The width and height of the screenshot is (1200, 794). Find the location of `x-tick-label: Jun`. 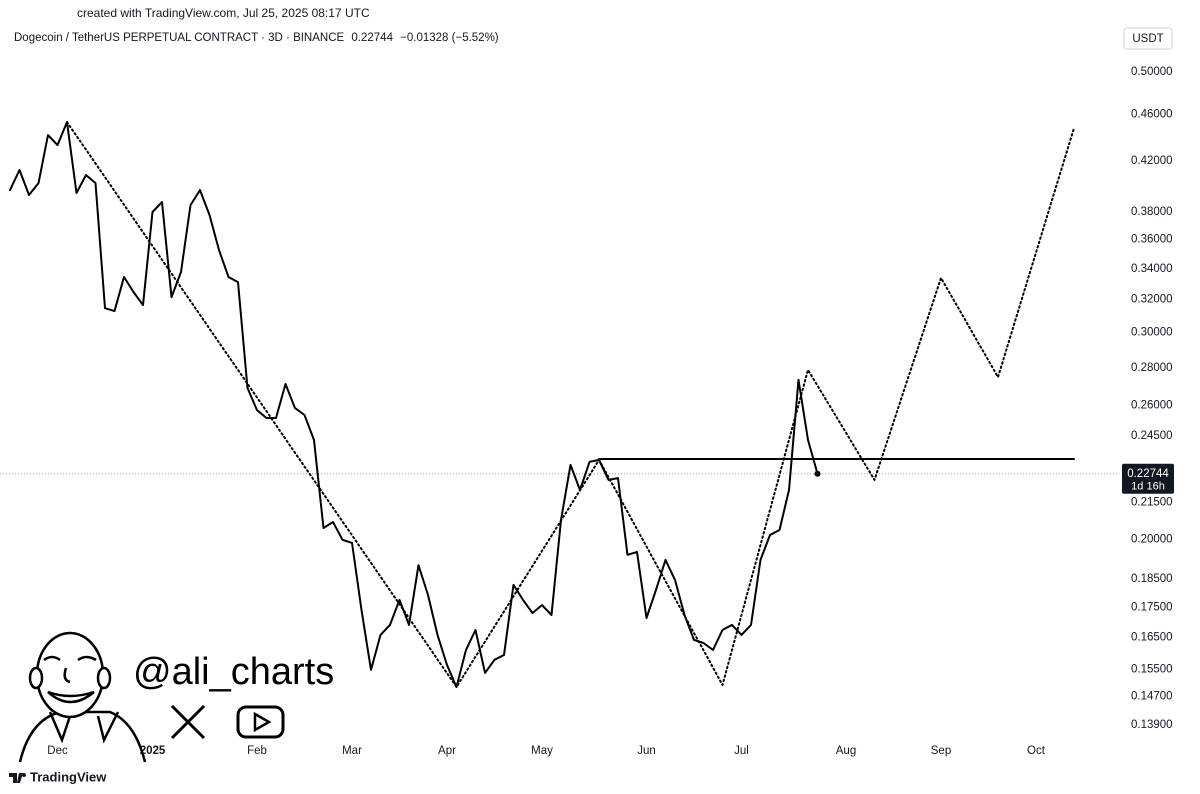

x-tick-label: Jun is located at coordinates (646, 751).